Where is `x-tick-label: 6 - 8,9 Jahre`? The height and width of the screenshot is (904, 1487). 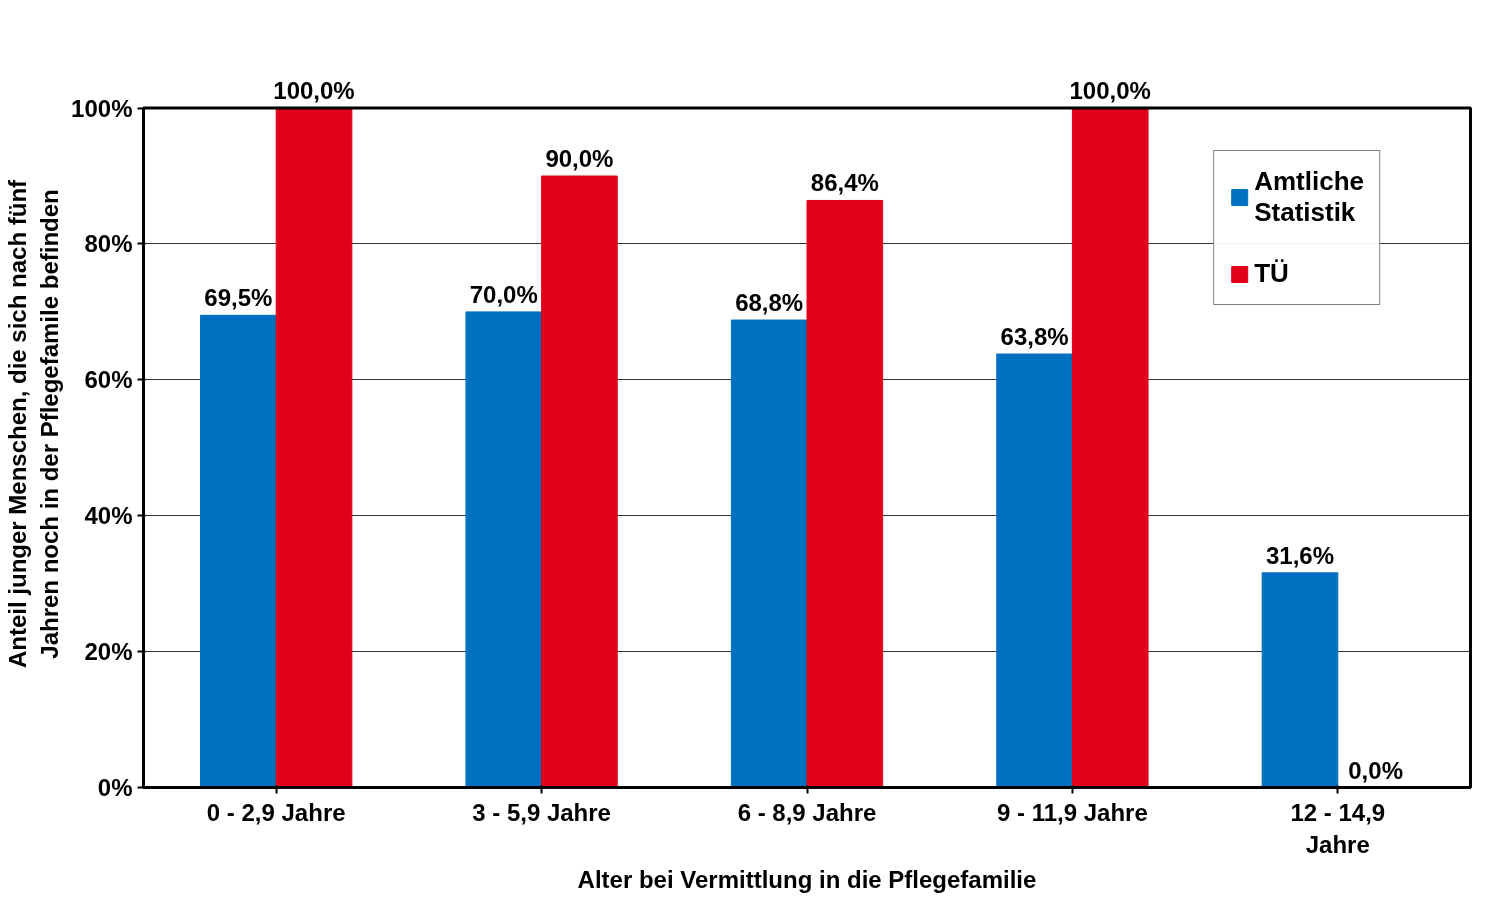 x-tick-label: 6 - 8,9 Jahre is located at coordinates (807, 812).